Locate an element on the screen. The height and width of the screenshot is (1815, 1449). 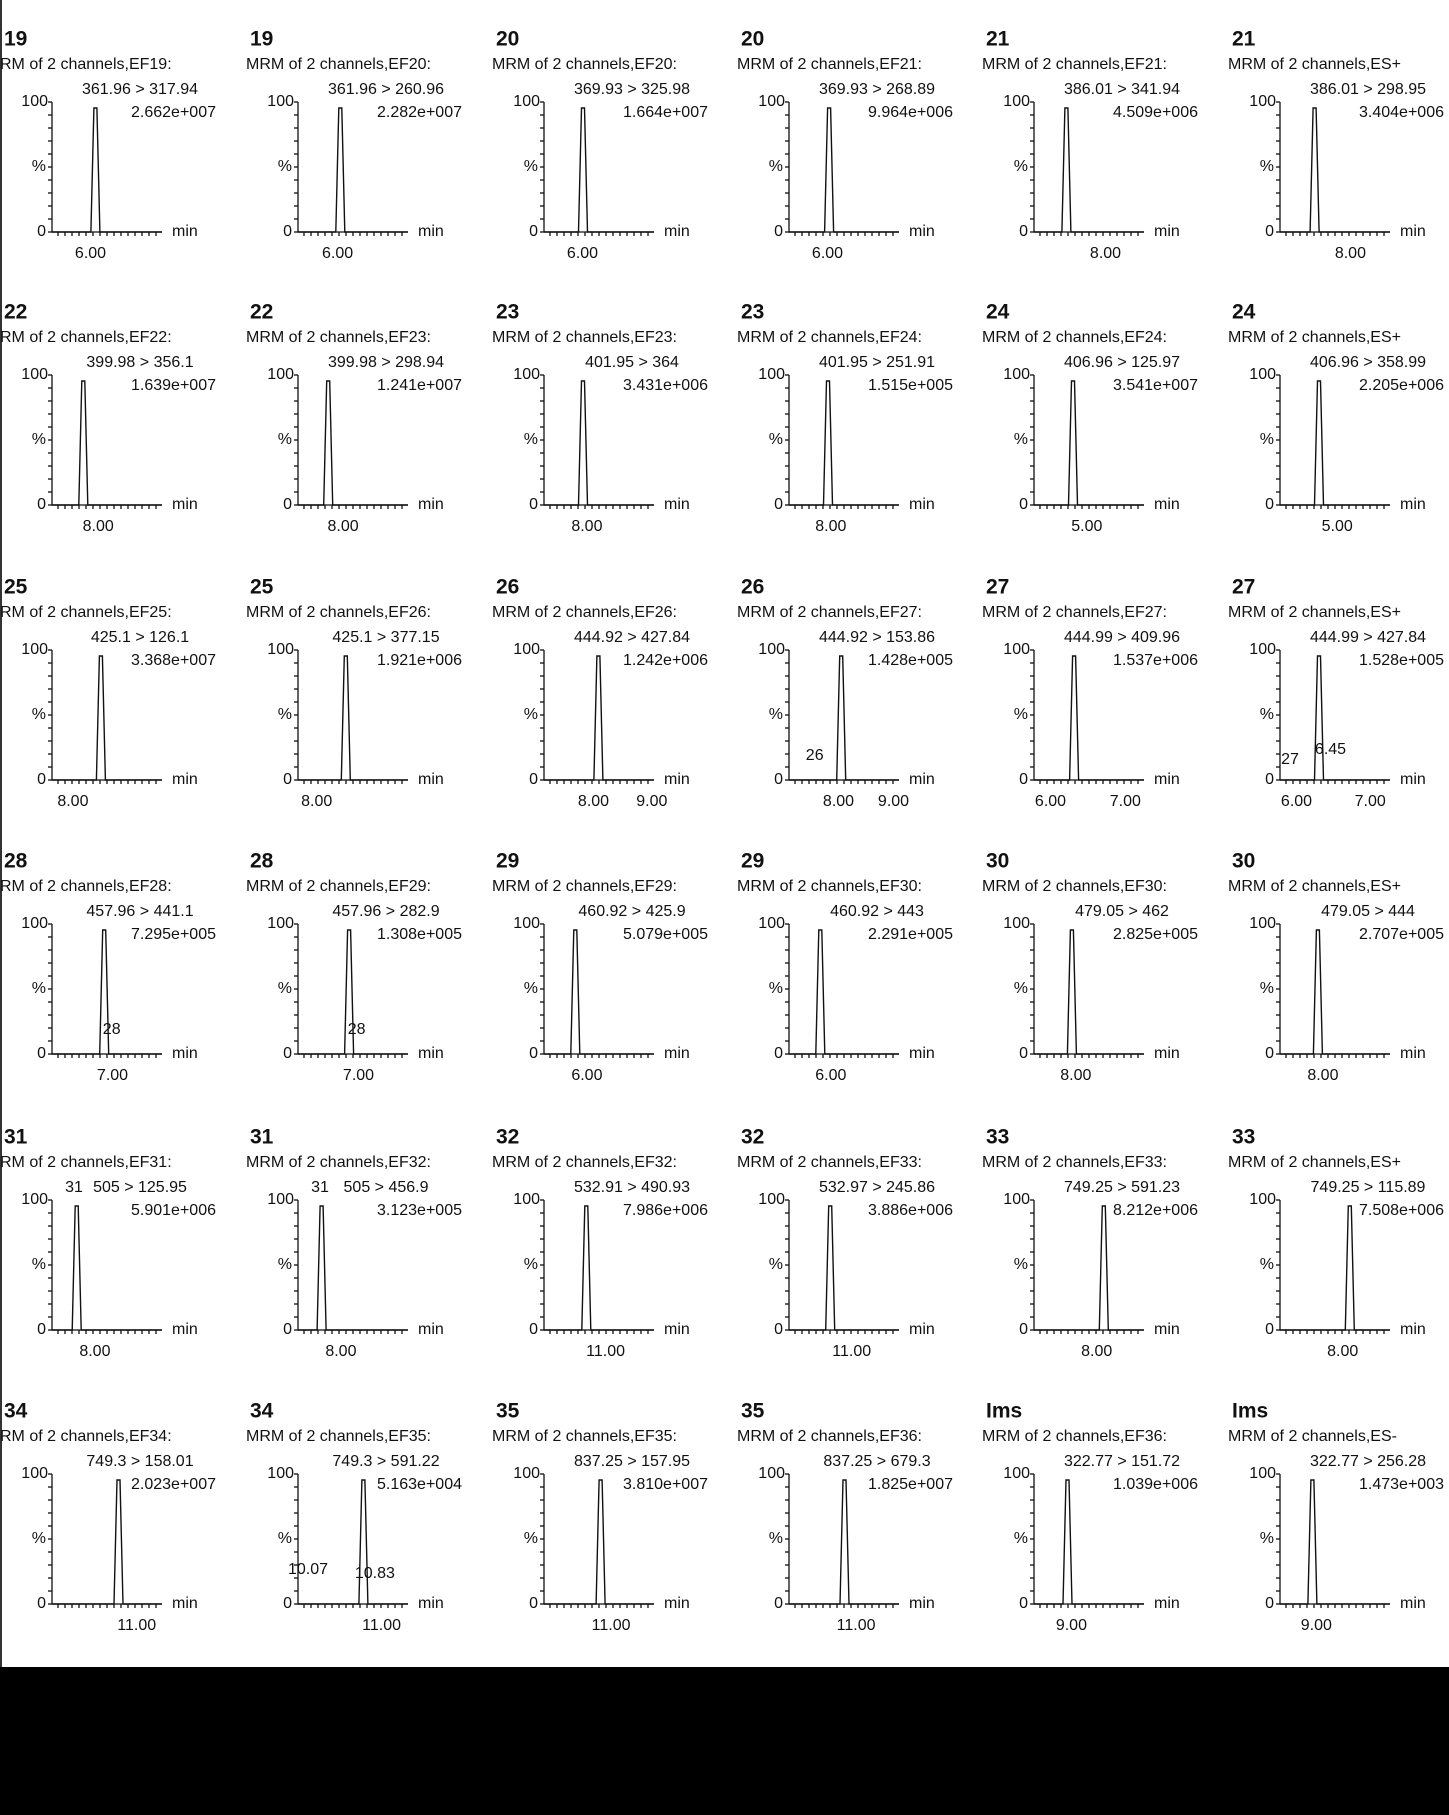
transition: 406.96 > 358.99 is located at coordinates (1368, 362).